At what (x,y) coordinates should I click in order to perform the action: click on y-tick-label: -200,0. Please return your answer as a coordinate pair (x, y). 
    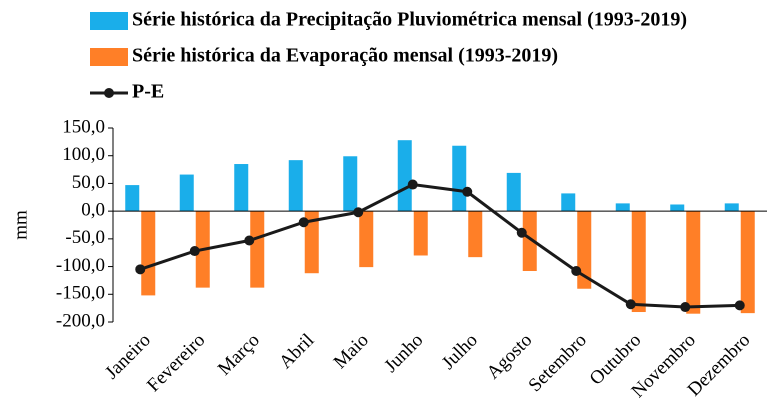
    Looking at the image, I should click on (80, 320).